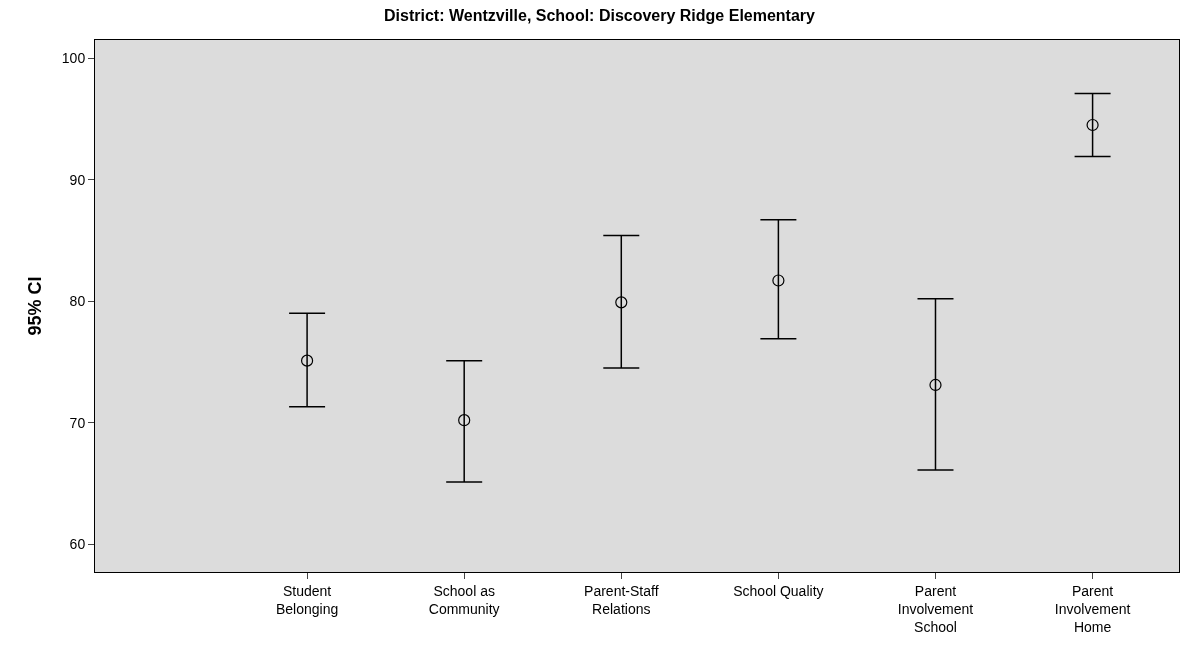  I want to click on x-tick-label: Student Belonging, so click(307, 599).